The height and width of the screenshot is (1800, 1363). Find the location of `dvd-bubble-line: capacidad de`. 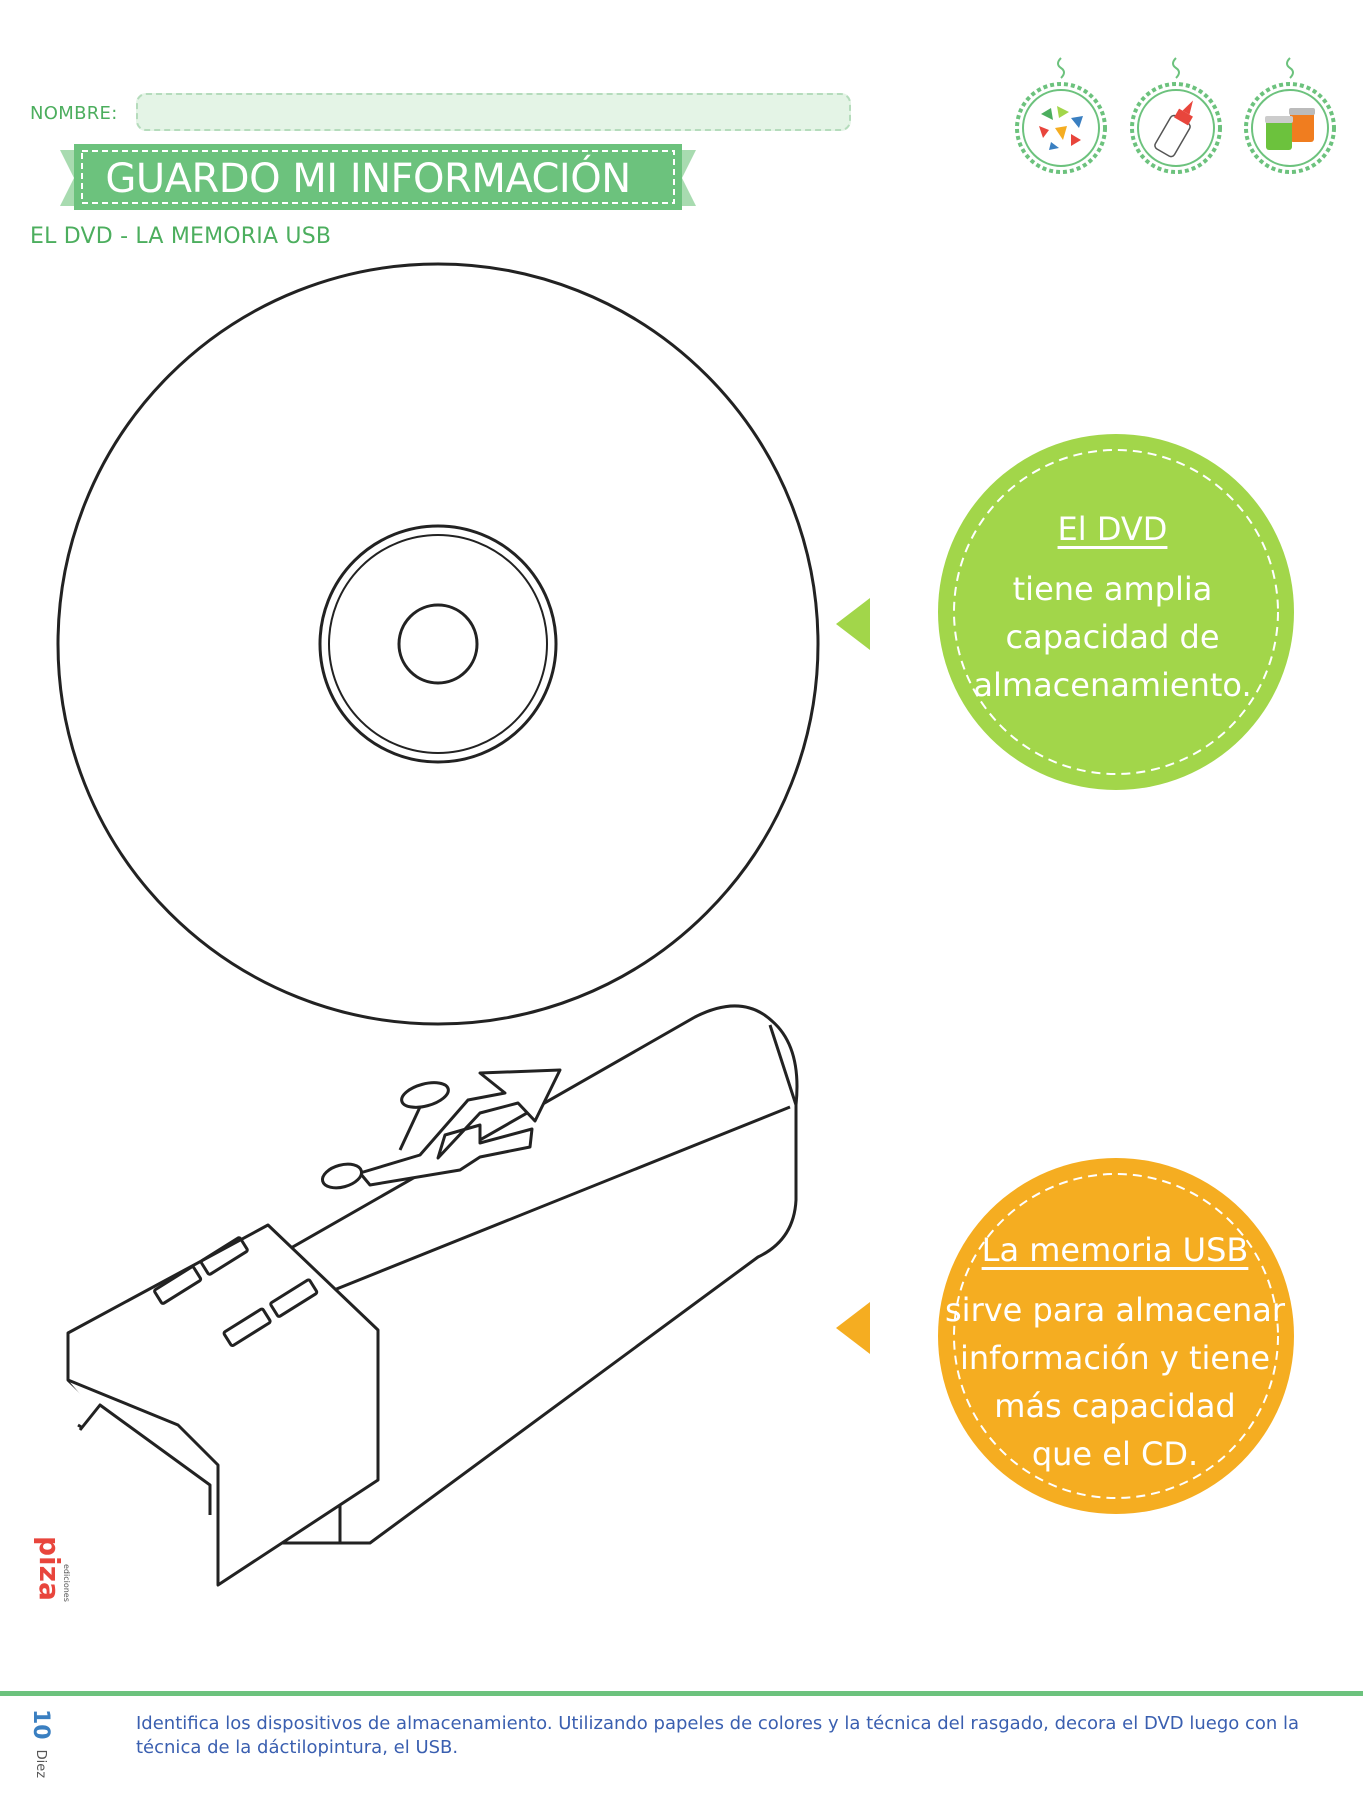

dvd-bubble-line: capacidad de is located at coordinates (1112, 637).